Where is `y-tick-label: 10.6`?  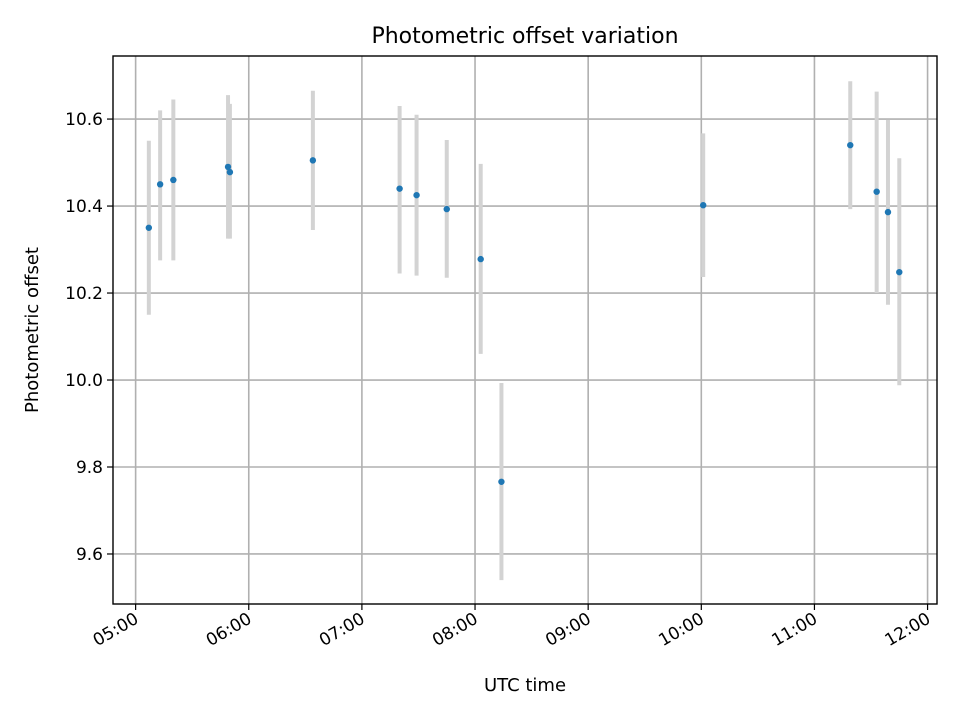
y-tick-label: 10.6 is located at coordinates (84, 120).